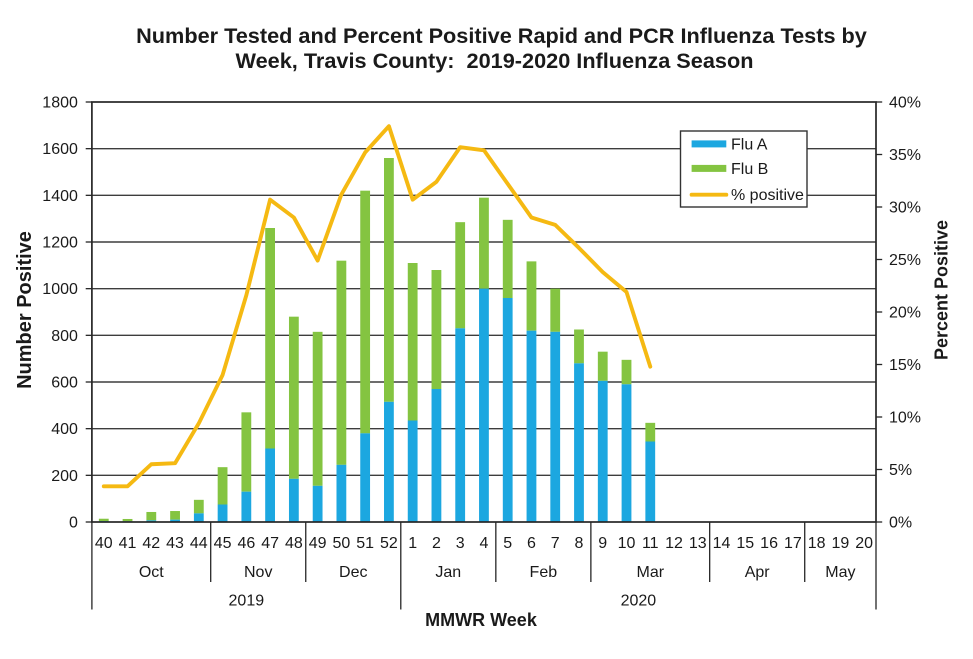  Describe the element at coordinates (128, 543) in the screenshot. I see `svg-text: 41` at that location.